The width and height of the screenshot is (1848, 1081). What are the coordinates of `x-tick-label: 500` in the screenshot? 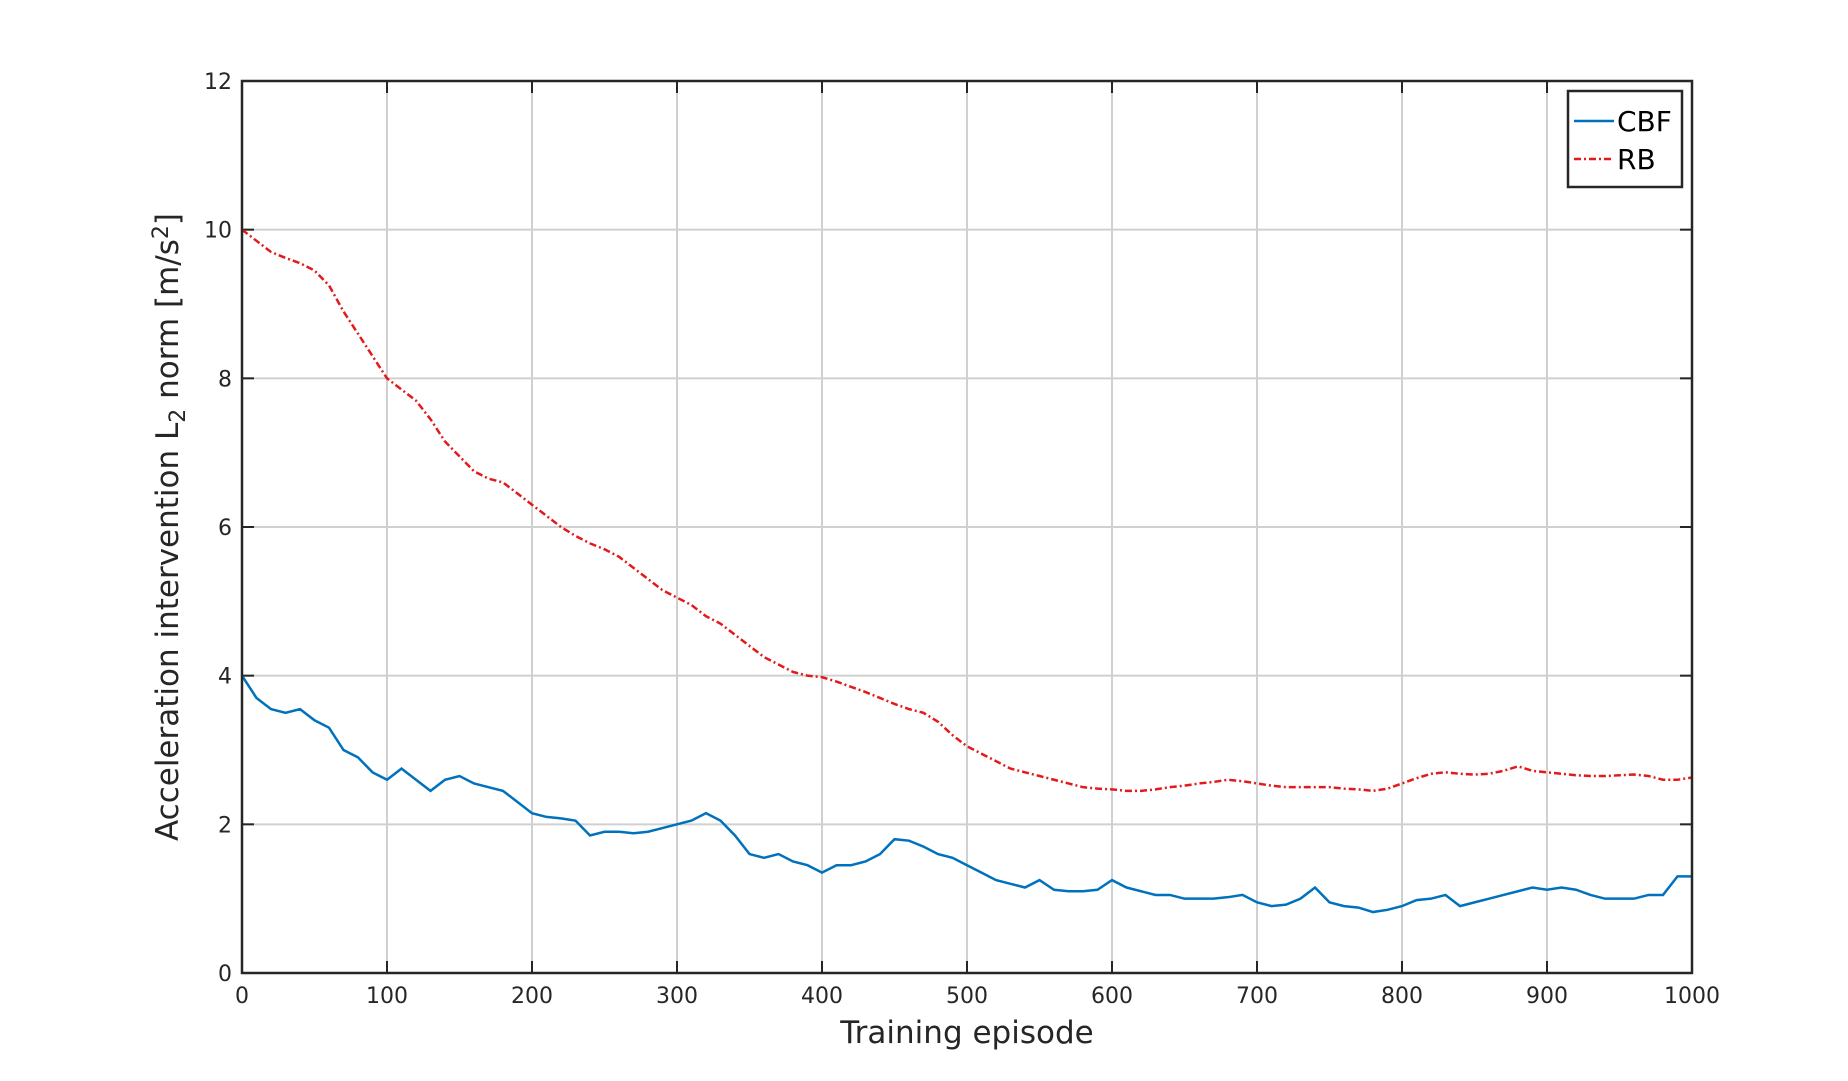 It's located at (967, 996).